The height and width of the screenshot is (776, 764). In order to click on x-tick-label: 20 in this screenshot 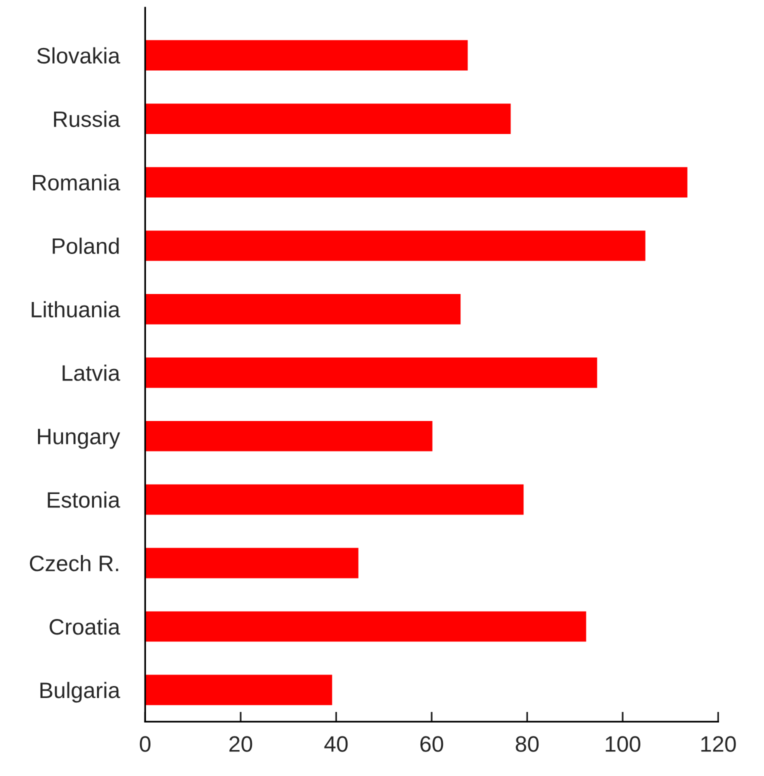, I will do `click(240, 744)`.